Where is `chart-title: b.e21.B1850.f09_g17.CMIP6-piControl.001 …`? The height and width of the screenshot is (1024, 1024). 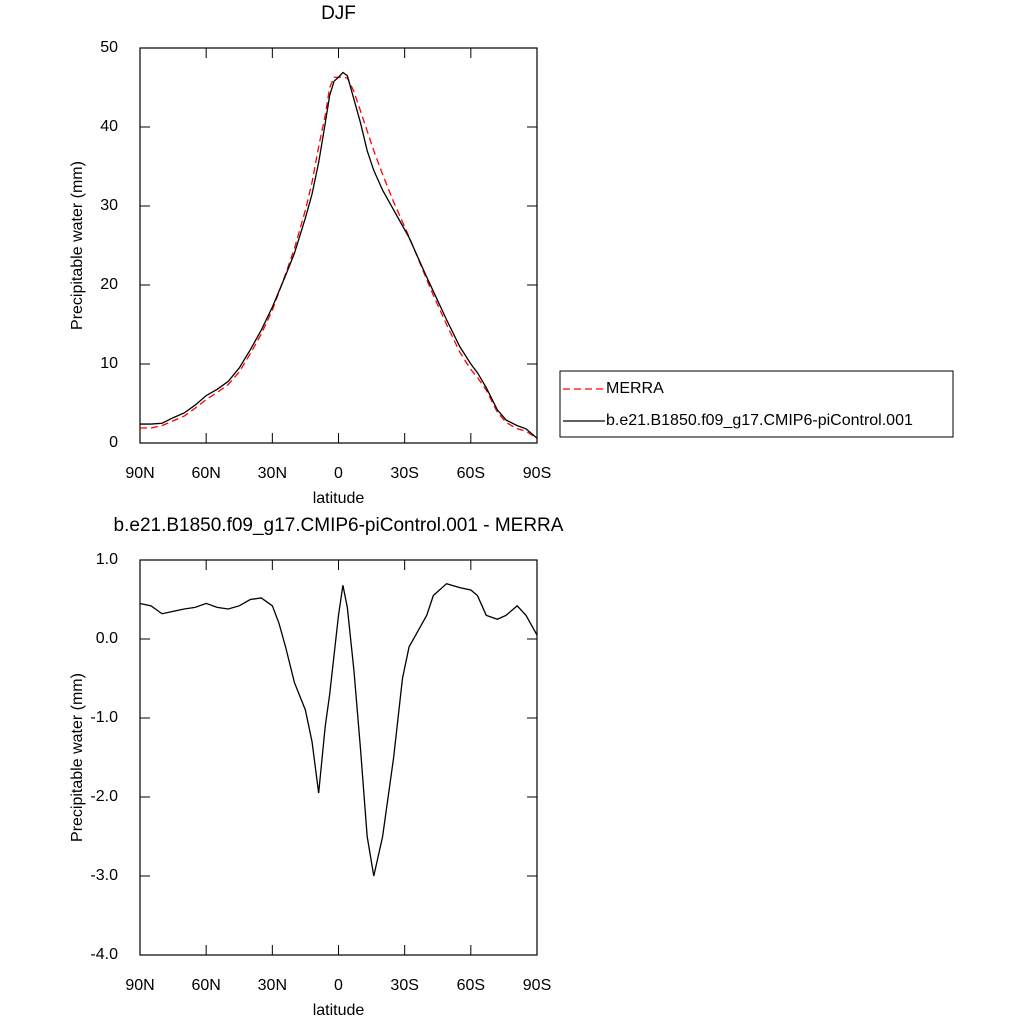 chart-title: b.e21.B1850.f09_g17.CMIP6-piControl.001 … is located at coordinates (339, 525).